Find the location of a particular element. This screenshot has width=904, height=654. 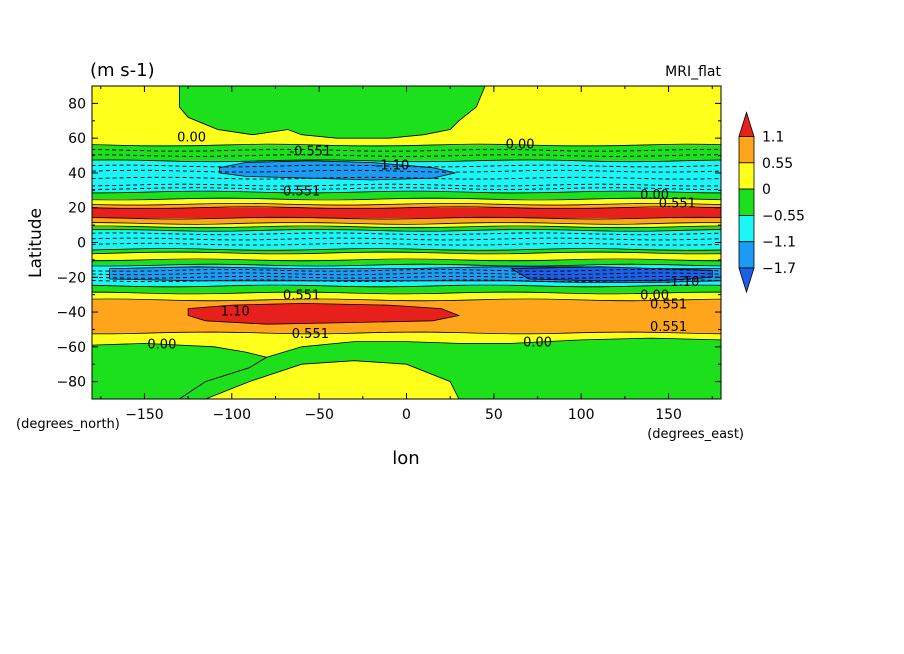

colorbar: 1.1 0.55 0 −0.55 −1.1 −1.7 is located at coordinates (771, 202).